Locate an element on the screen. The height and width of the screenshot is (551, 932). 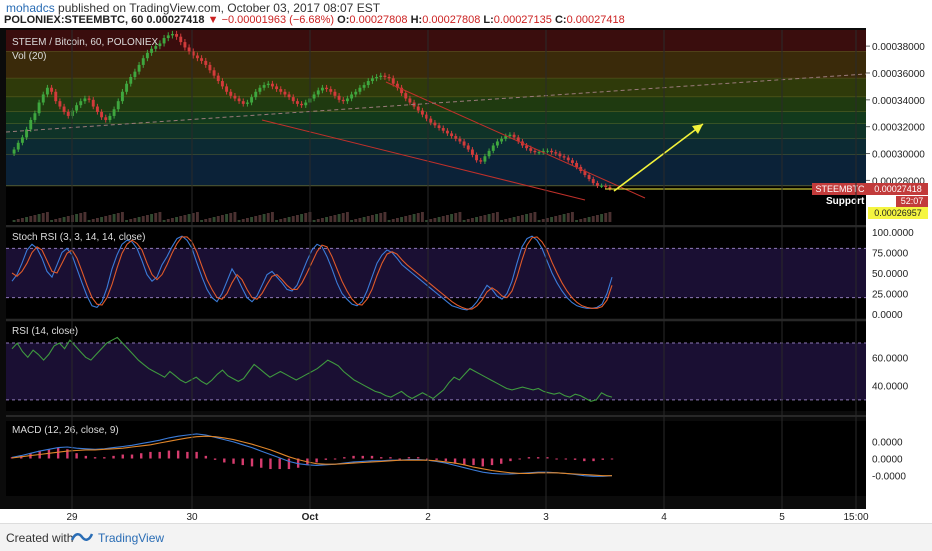
close-label: C: is located at coordinates (560, 20).